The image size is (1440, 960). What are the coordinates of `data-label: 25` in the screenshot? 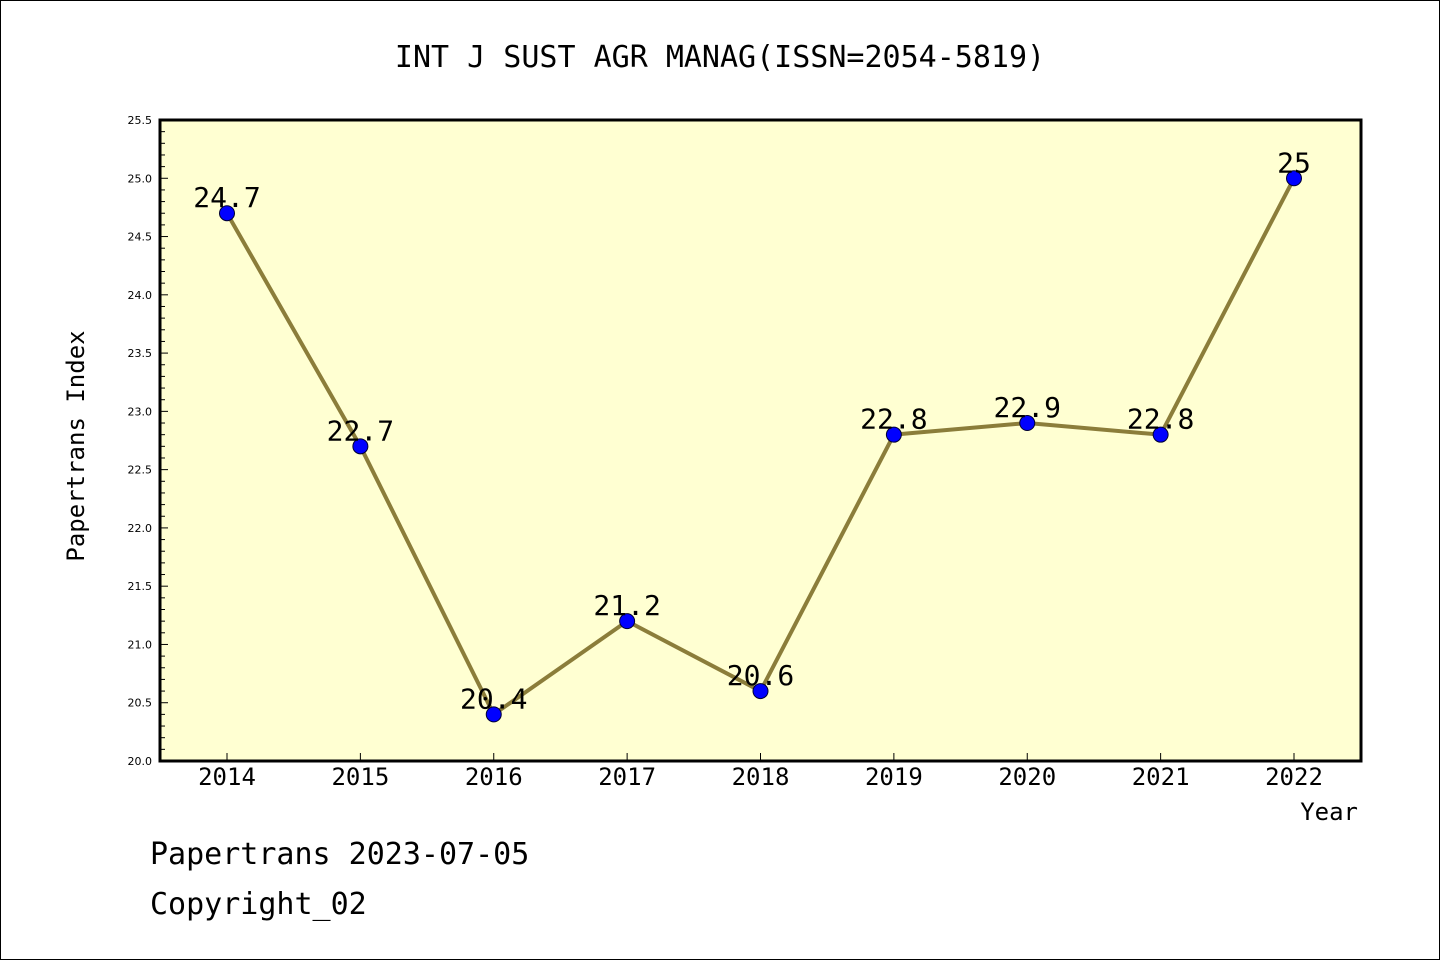 It's located at (1294, 162).